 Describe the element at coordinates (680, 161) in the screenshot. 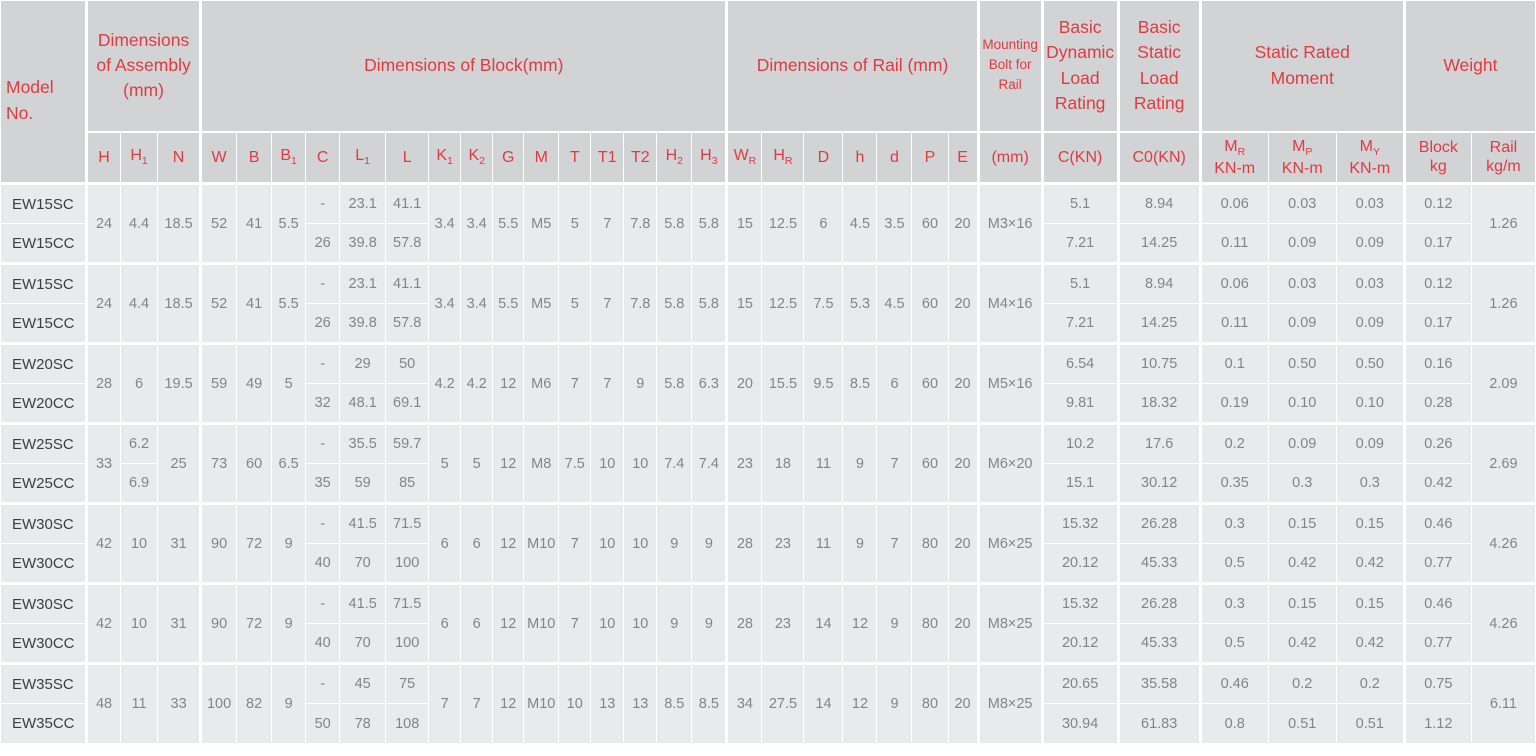

I see `col-symbol-subscript: 2` at that location.